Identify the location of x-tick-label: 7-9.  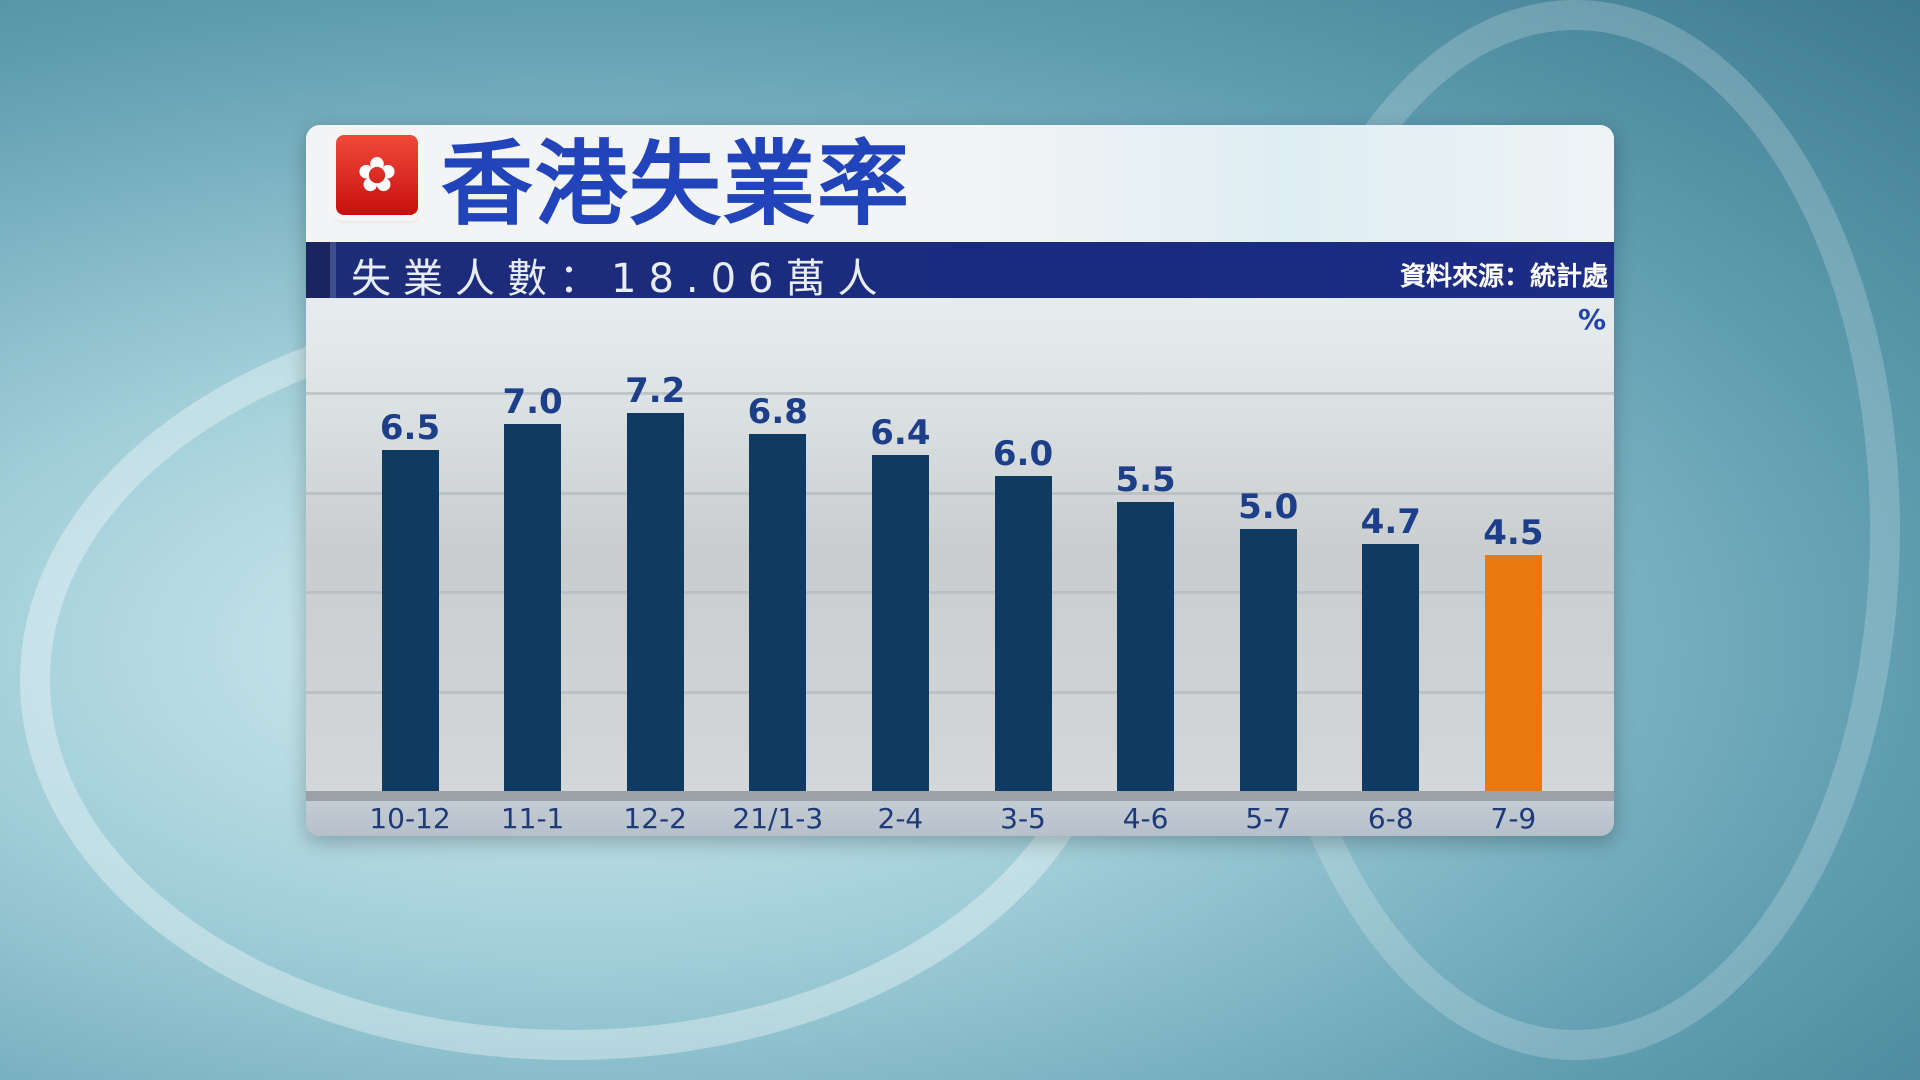
(1513, 818).